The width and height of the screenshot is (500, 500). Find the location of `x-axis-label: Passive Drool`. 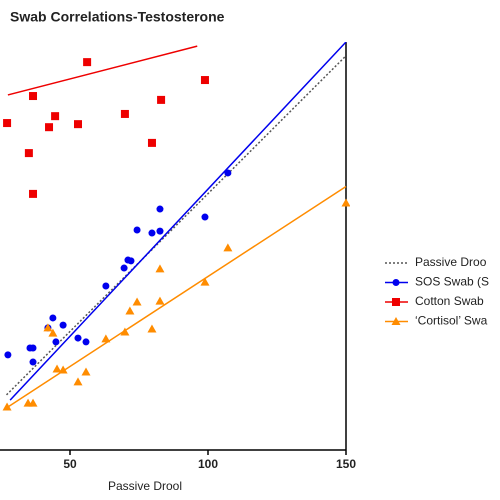

x-axis-label: Passive Drool is located at coordinates (145, 486).